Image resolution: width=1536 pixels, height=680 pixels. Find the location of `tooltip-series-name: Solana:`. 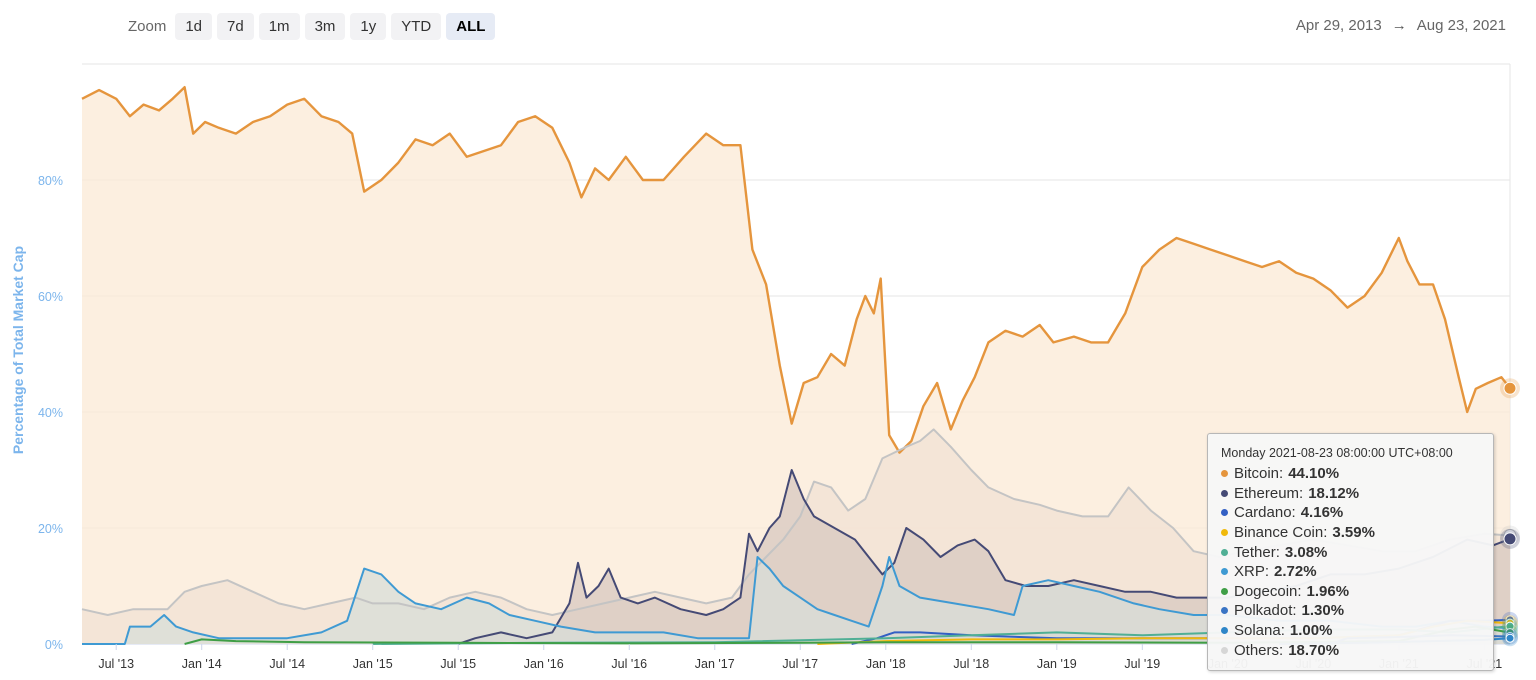

tooltip-series-name: Solana: is located at coordinates (1259, 631).